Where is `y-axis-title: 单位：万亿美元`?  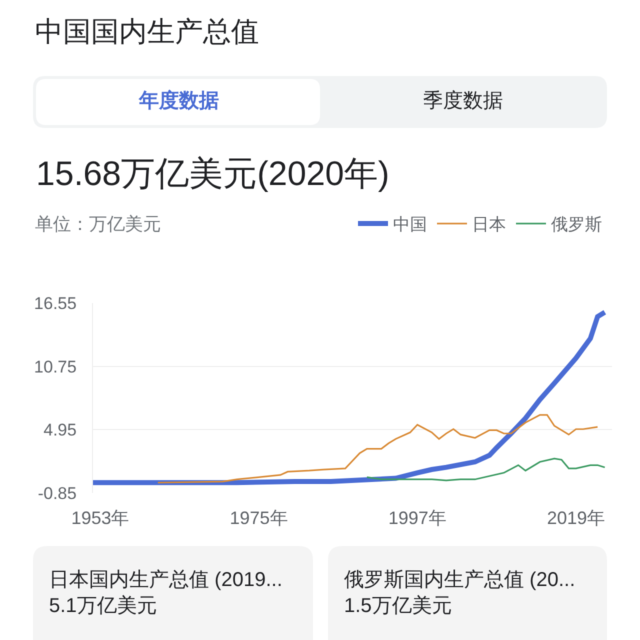 y-axis-title: 单位：万亿美元 is located at coordinates (98, 224).